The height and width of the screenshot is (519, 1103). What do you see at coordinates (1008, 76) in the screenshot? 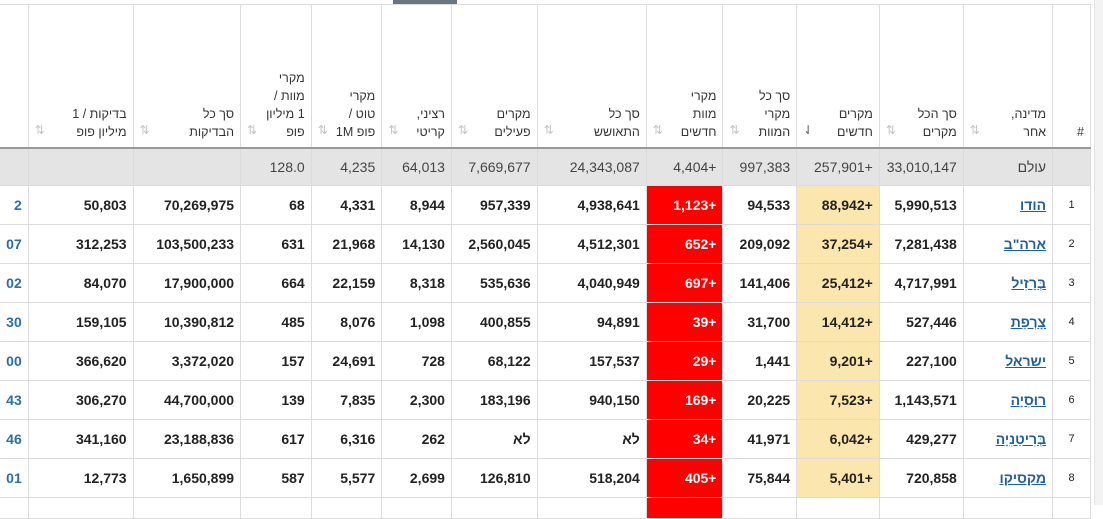
I see `header-country: מדינה, אחר ⇅` at bounding box center [1008, 76].